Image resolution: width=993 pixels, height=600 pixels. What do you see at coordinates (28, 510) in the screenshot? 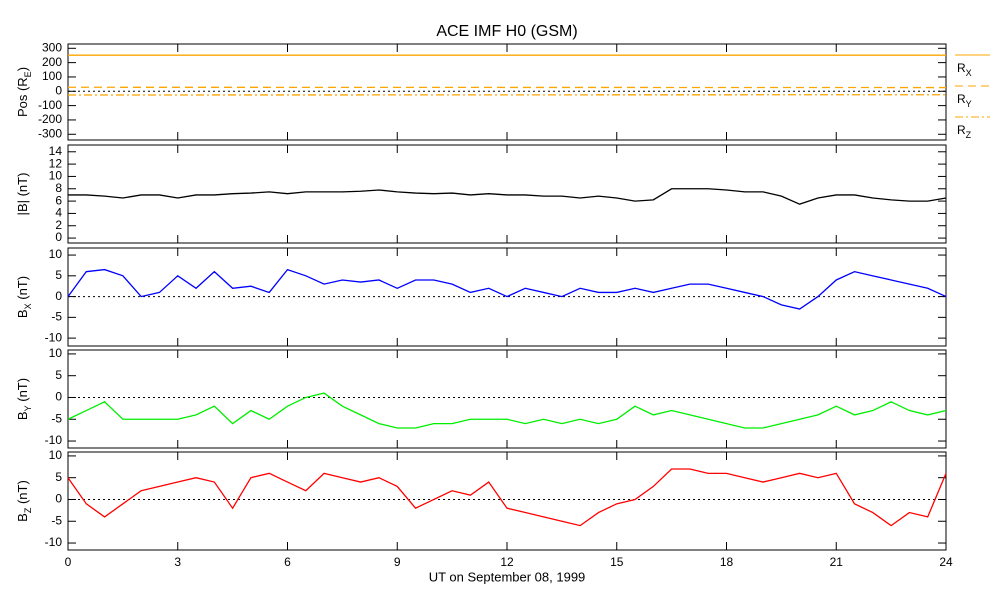
I see `y-axis-label-part: Z` at bounding box center [28, 510].